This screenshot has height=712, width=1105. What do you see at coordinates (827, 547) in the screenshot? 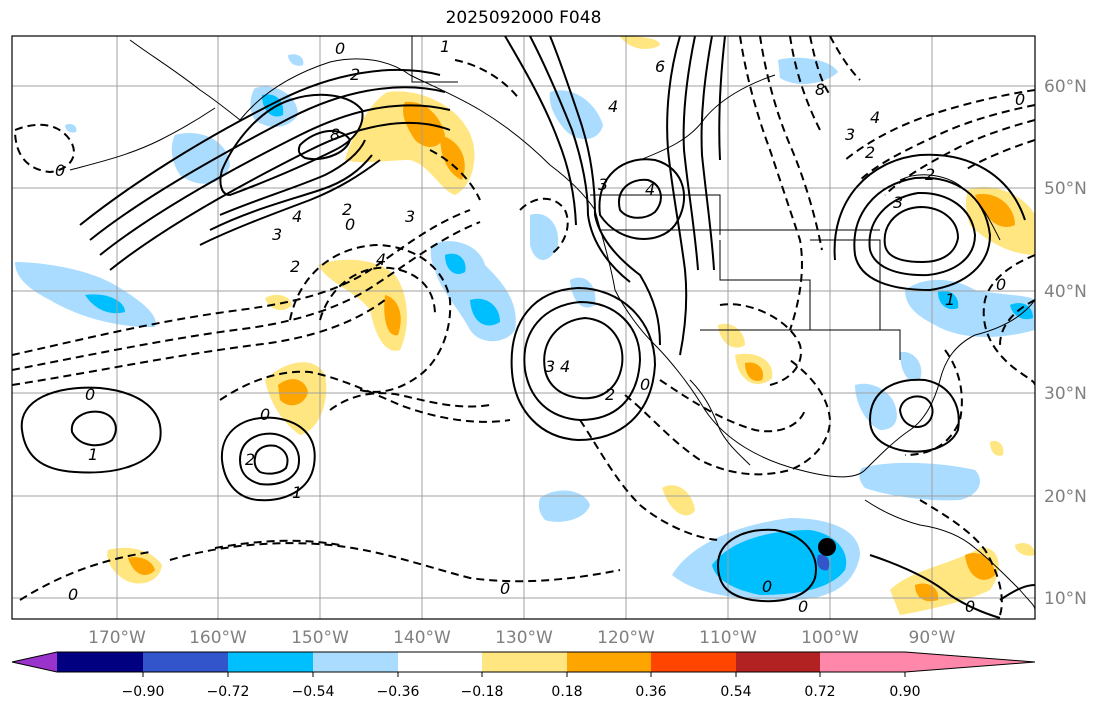
I see `storm-center-marker` at bounding box center [827, 547].